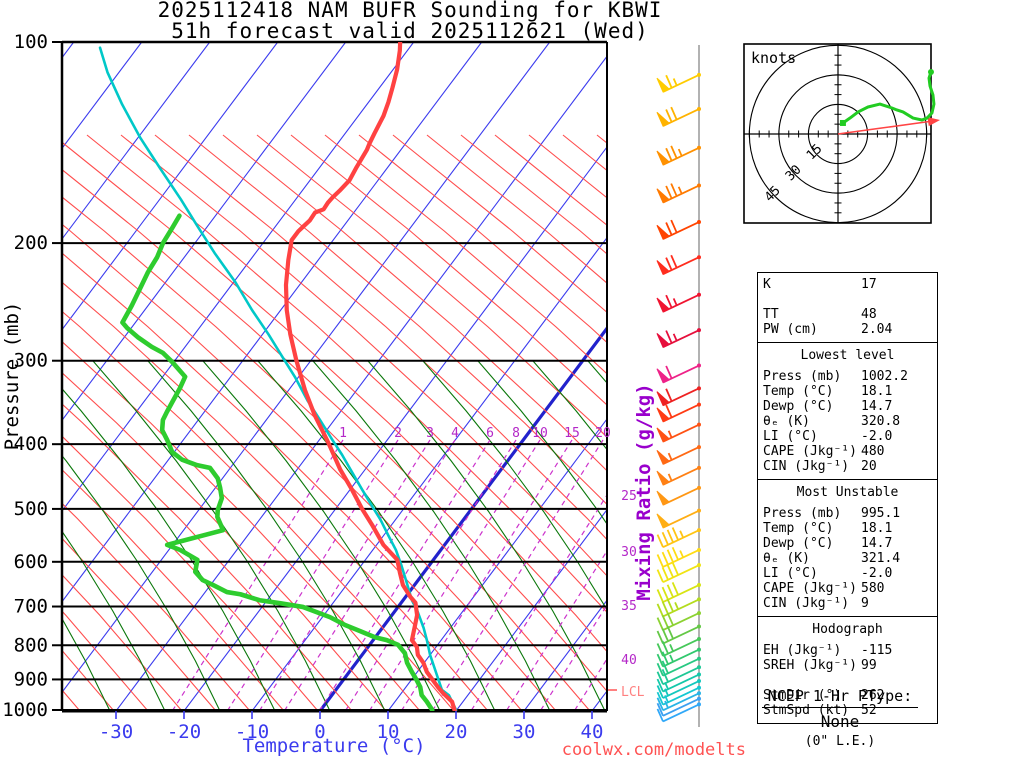  Describe the element at coordinates (456, 732) in the screenshot. I see `temp-tick-label: 20` at that location.